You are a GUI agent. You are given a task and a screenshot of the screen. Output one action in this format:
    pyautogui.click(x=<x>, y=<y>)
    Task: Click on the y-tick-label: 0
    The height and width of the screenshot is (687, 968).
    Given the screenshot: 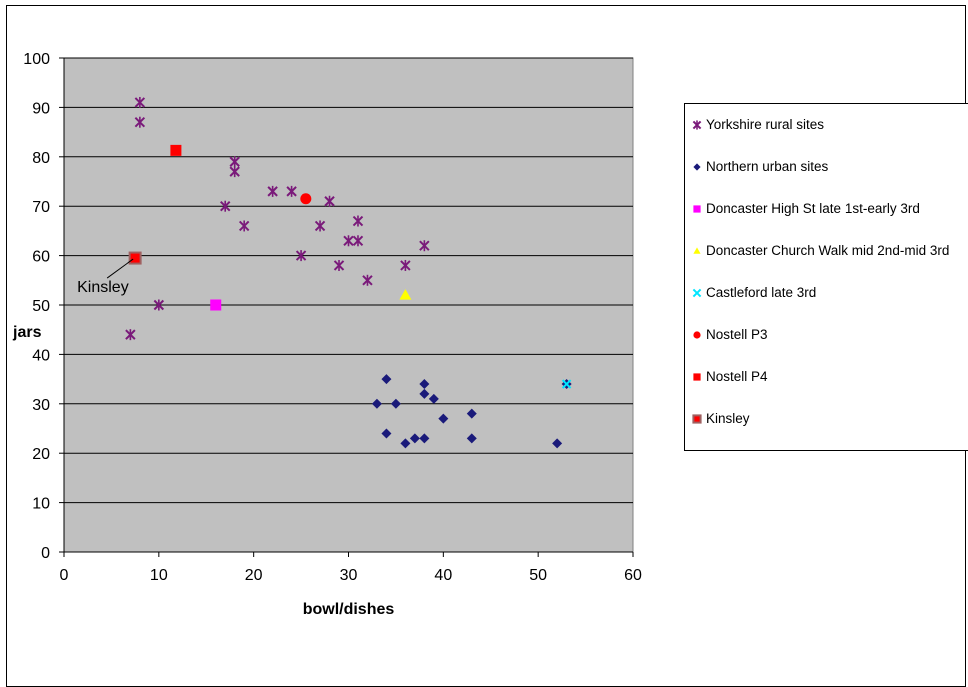 What is the action you would take?
    pyautogui.click(x=45, y=553)
    